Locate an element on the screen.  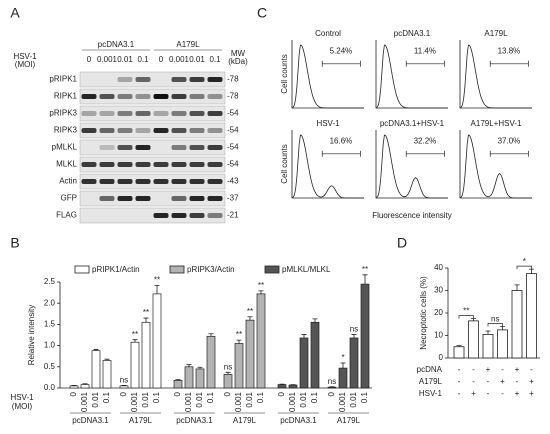
legend-label: pRIPK3/Actin is located at coordinates (211, 269).